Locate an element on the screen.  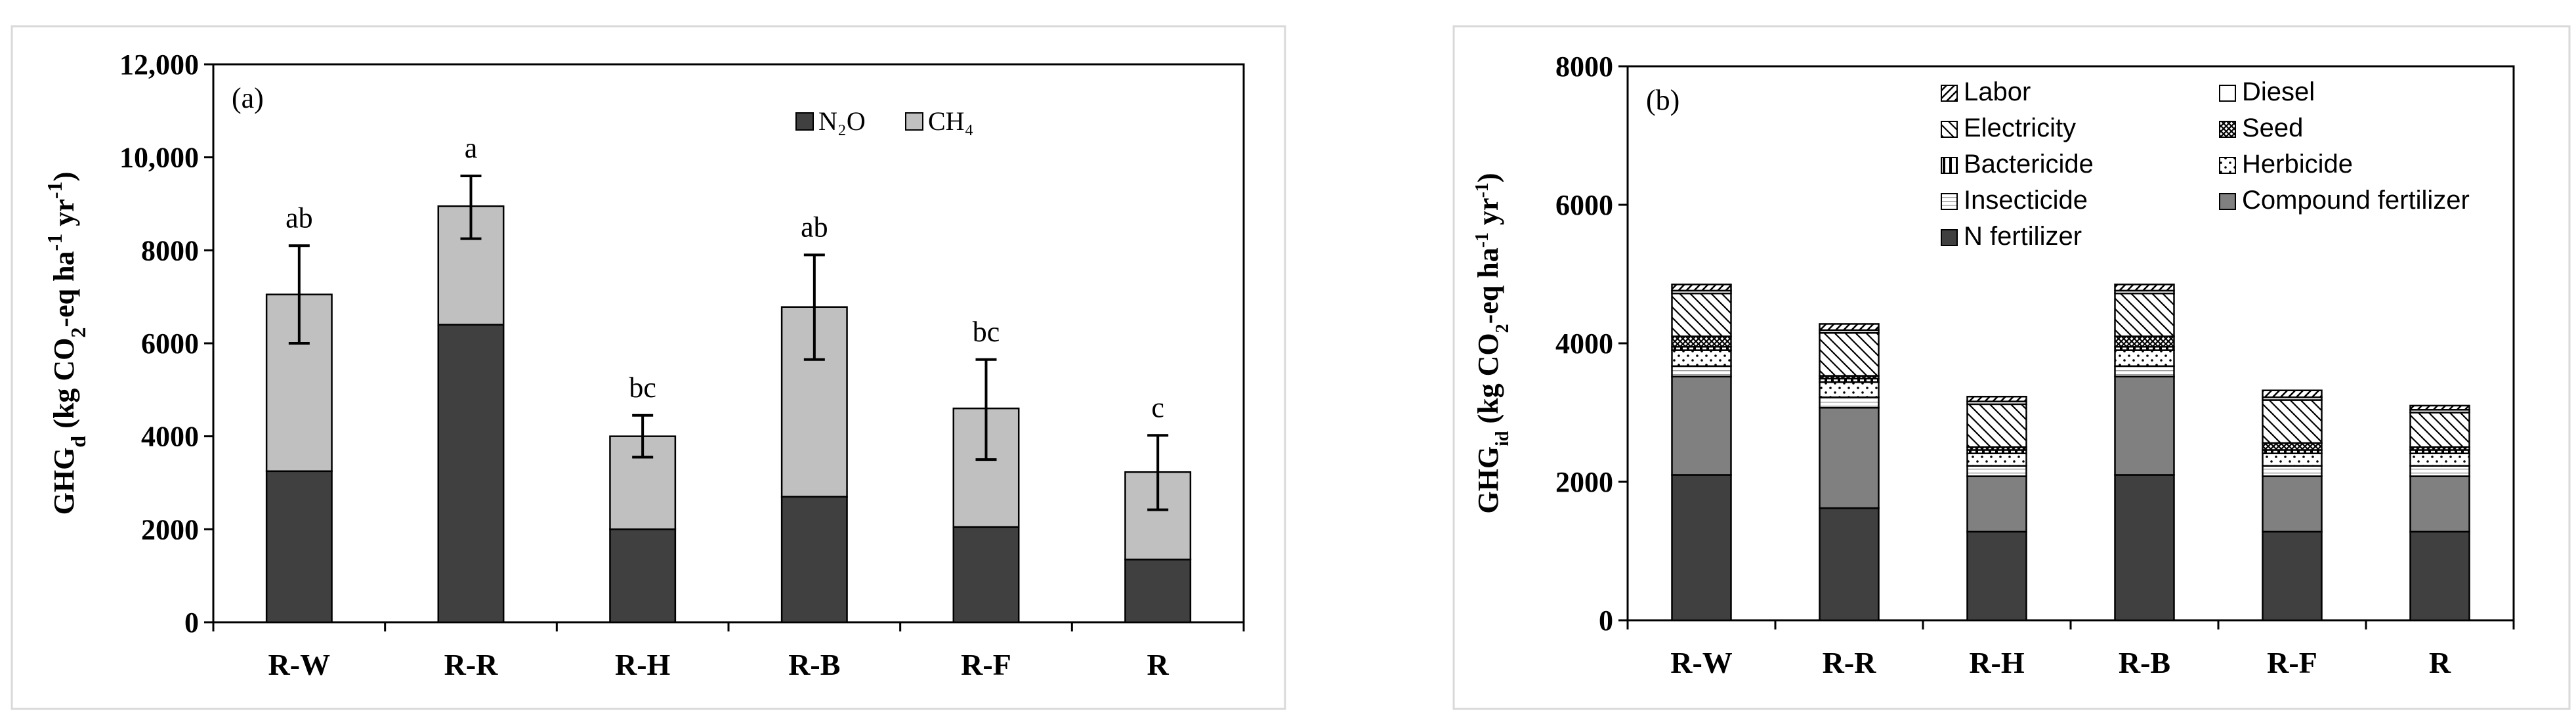
legend-label-bactericide: Bactericide is located at coordinates (2029, 165).